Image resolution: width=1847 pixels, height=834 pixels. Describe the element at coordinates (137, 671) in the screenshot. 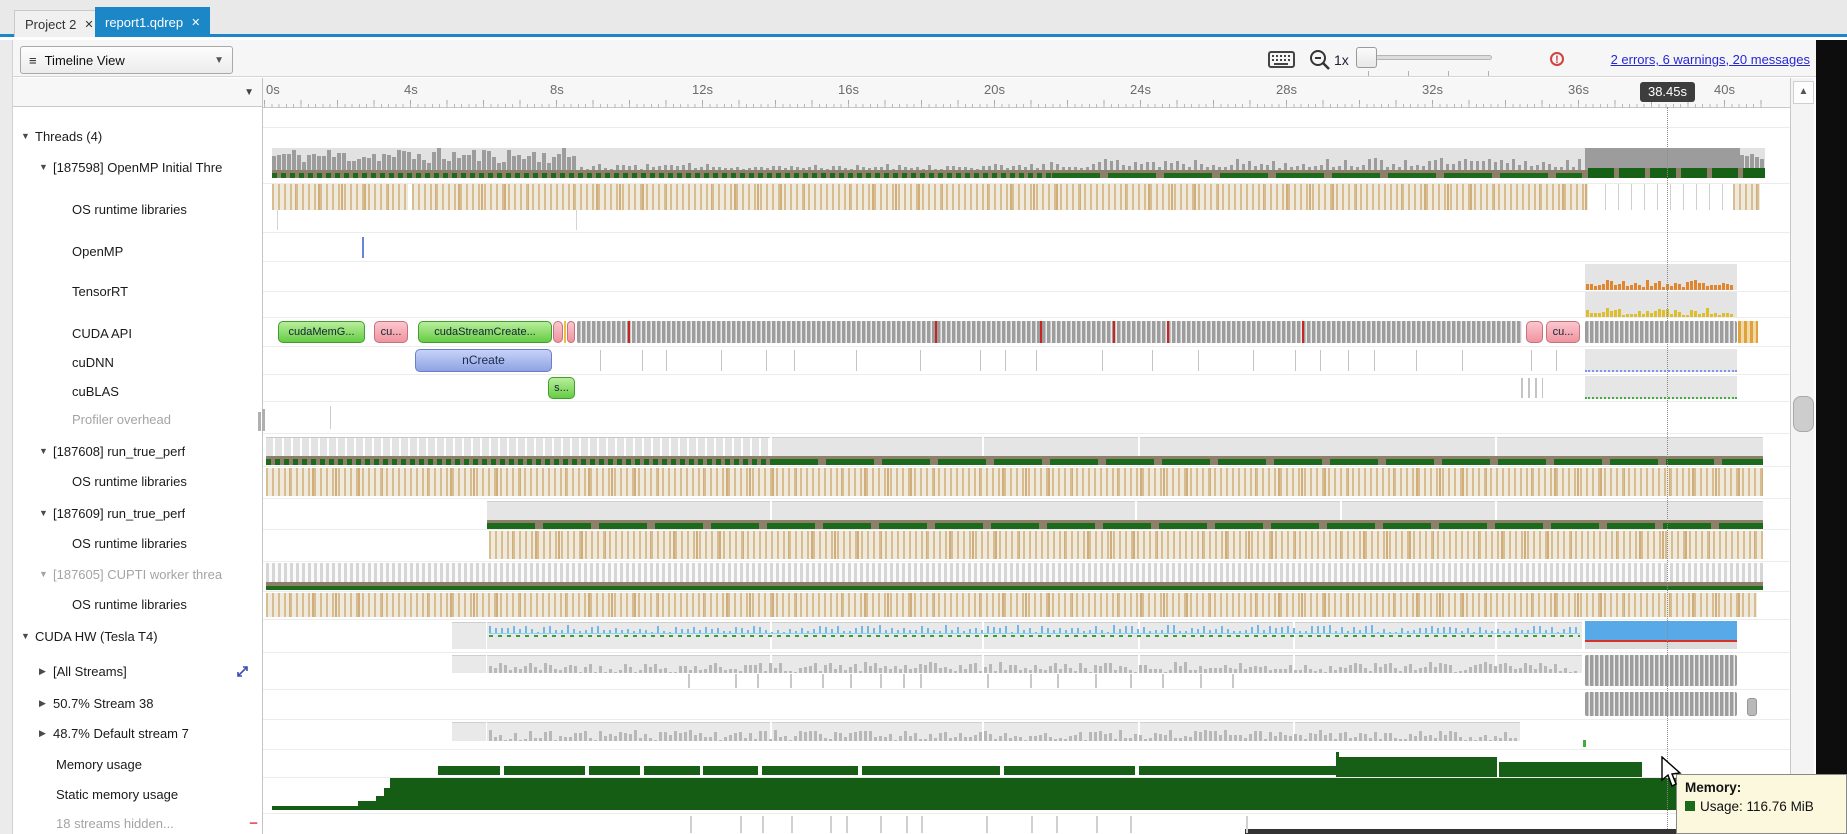

I see `sidebar-item-all-streams: ▶ [All Streams]` at that location.